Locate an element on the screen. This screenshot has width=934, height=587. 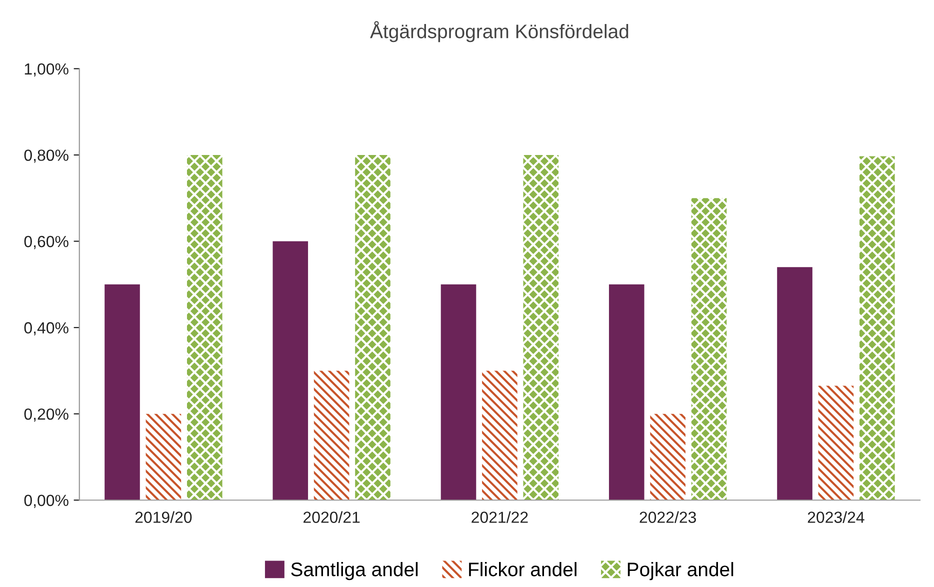
legend-label: Flickor andel is located at coordinates (522, 569).